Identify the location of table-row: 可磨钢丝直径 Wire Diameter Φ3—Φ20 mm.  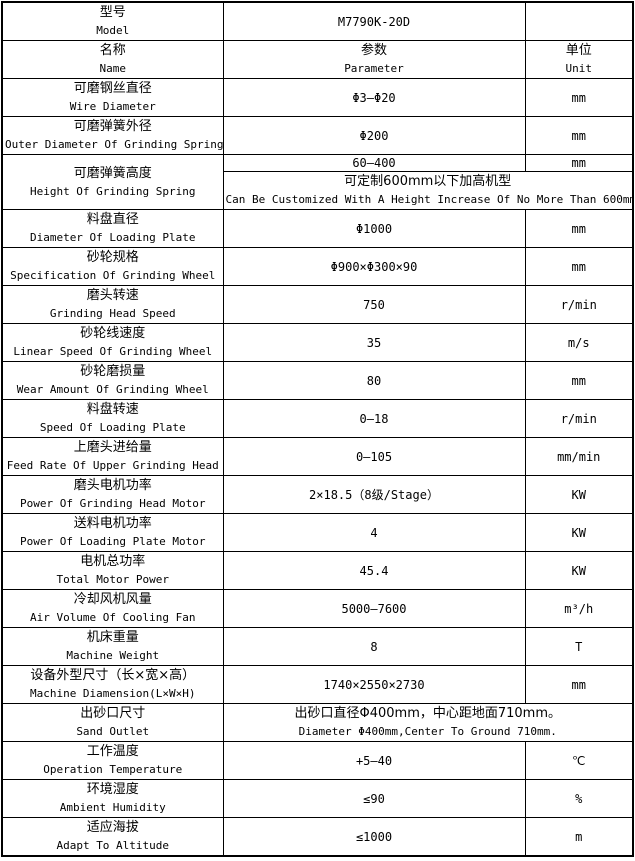
(317, 97).